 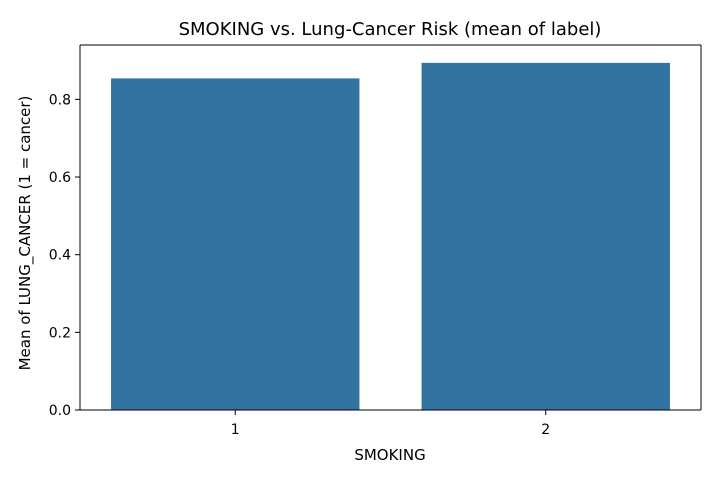 I want to click on x-tick-label-1: 1, so click(x=235, y=430).